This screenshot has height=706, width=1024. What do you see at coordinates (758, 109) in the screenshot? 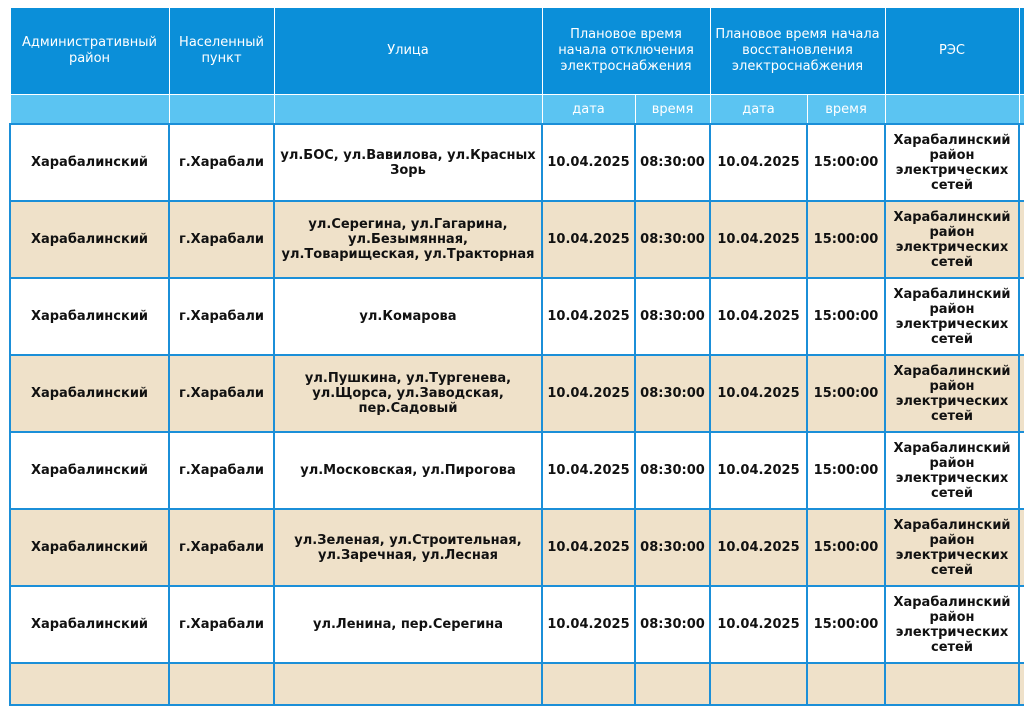
I see `subheader-on-date: дата` at bounding box center [758, 109].